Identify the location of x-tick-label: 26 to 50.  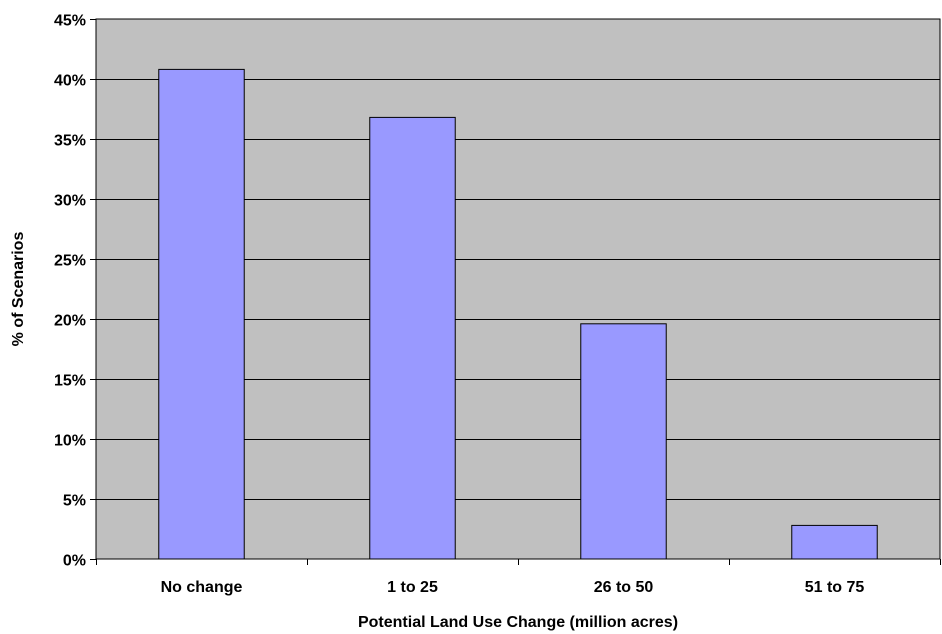
(624, 587).